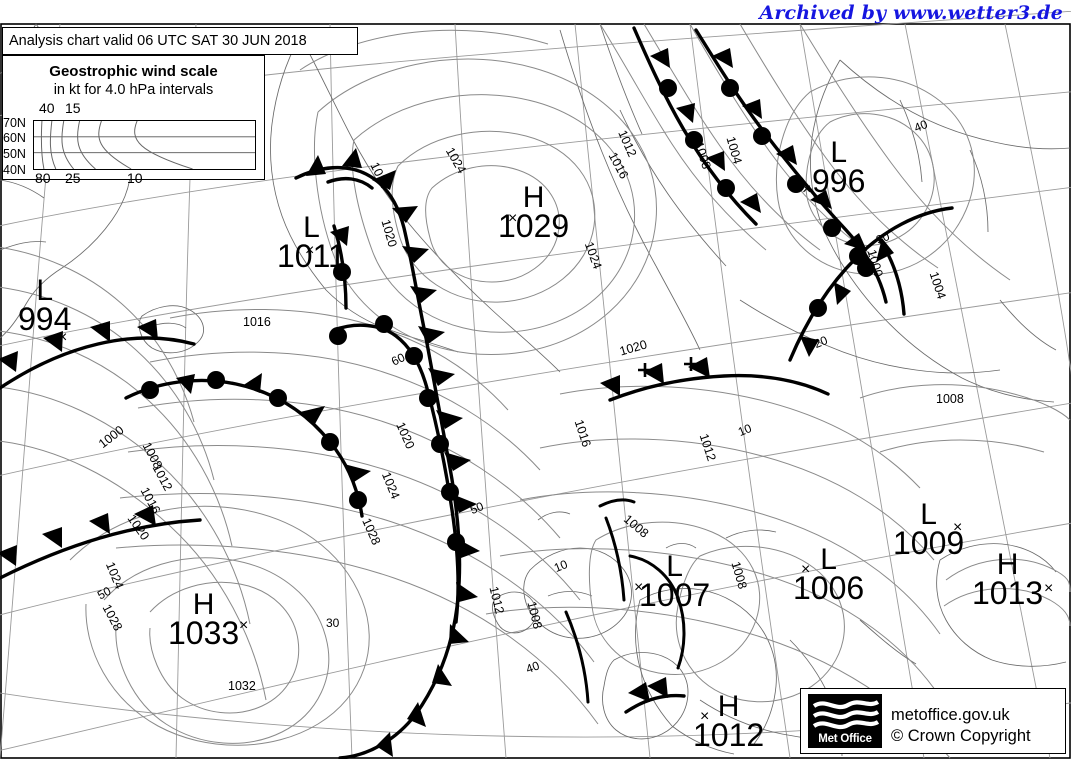 This screenshot has height=759, width=1071. Describe the element at coordinates (45, 319) in the screenshot. I see `pressure-centre-value: 994` at that location.